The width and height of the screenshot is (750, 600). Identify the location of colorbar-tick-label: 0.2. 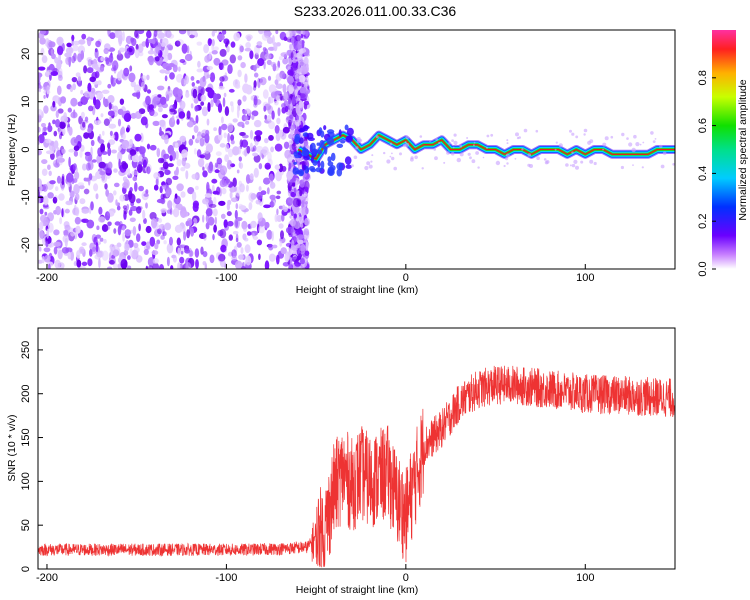
(703, 221).